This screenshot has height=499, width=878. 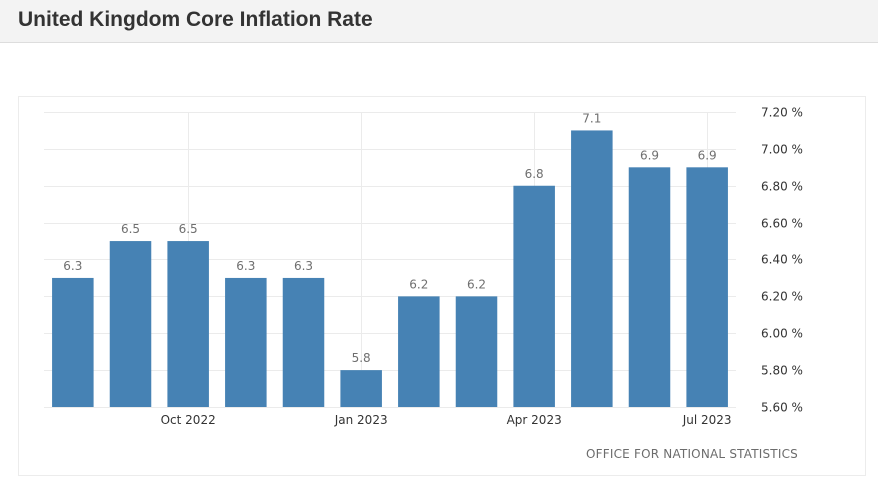 I want to click on page-header: United Kingdom Core Inflation Rate, so click(x=439, y=21).